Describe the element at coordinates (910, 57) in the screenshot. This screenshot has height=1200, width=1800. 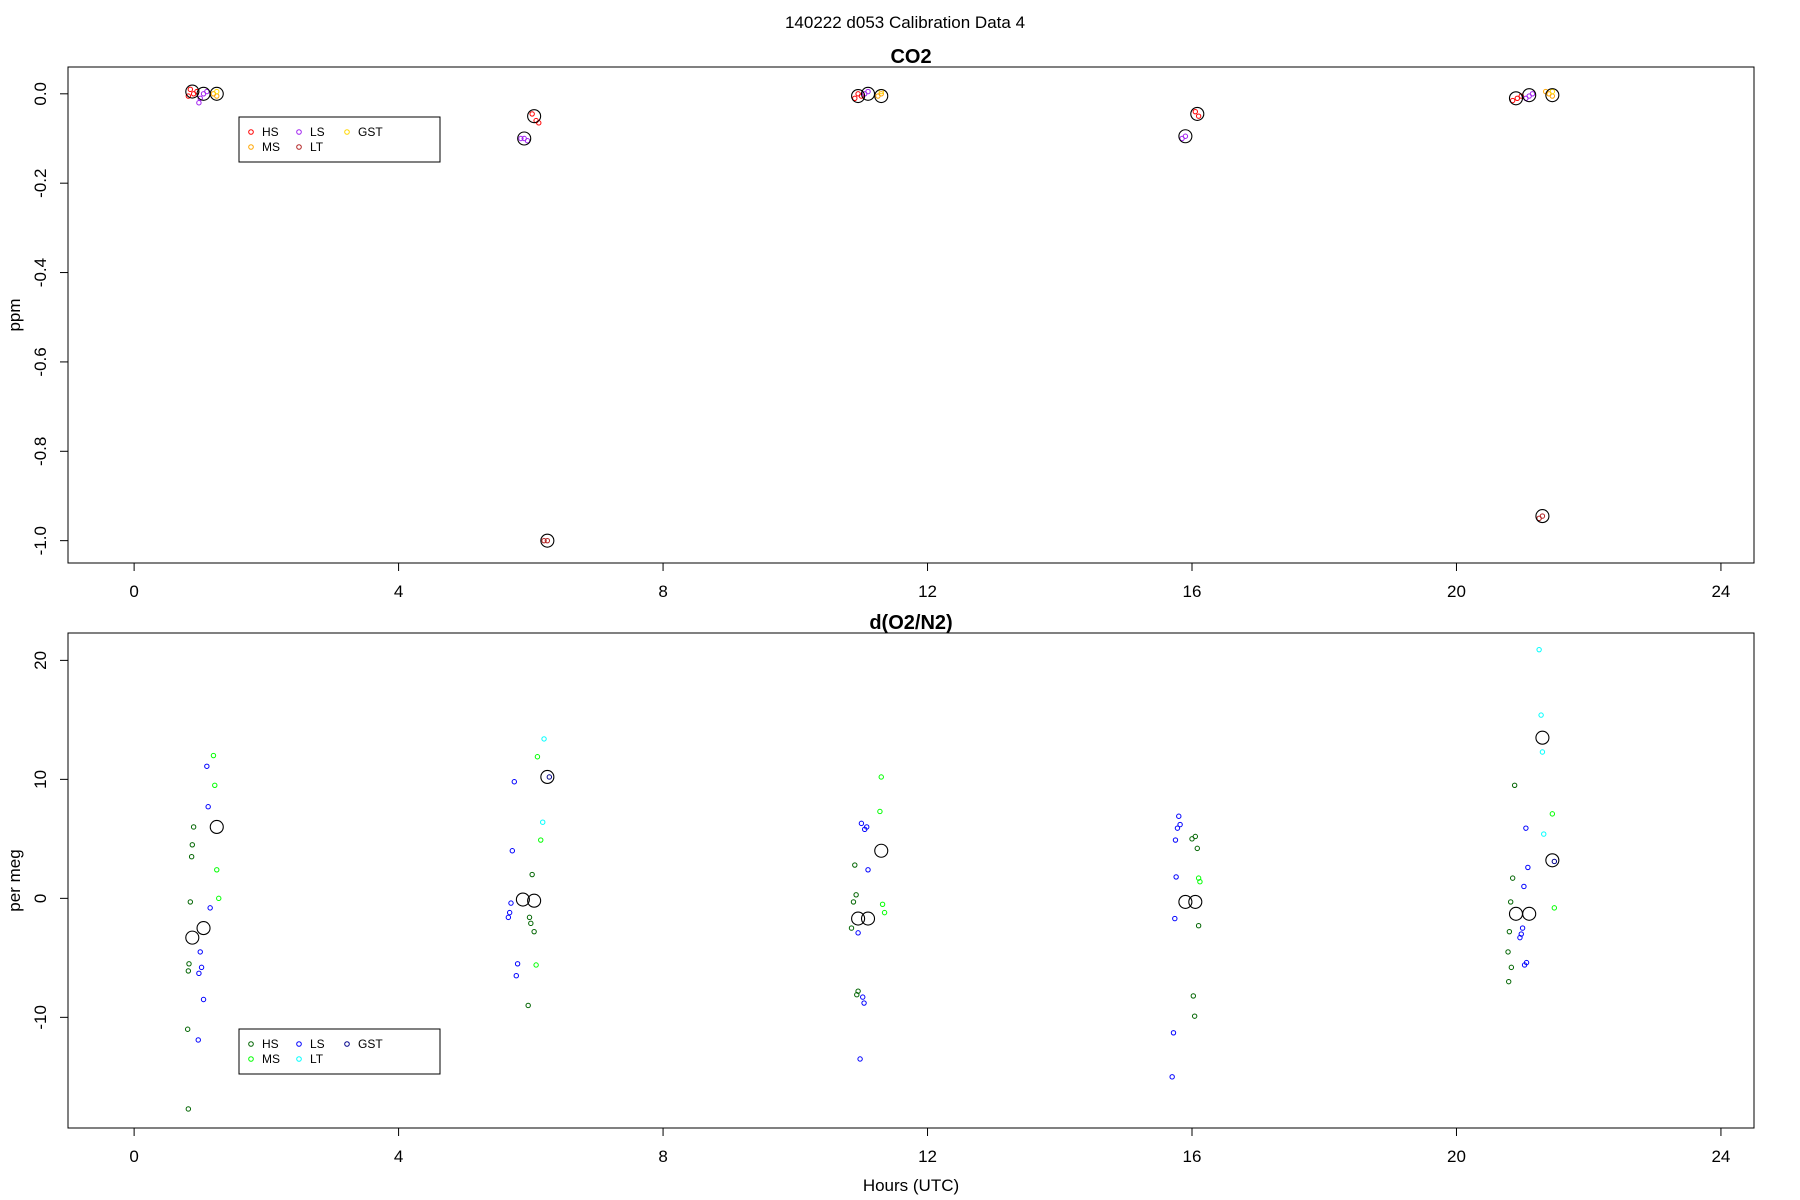
I see `chart-title: CO2` at that location.